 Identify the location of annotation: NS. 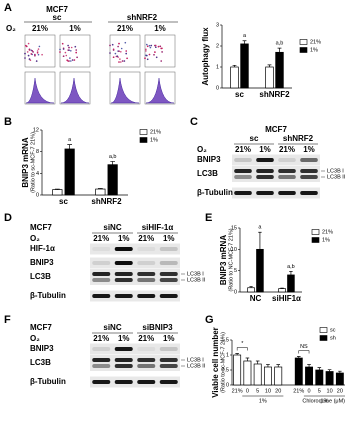
(304, 347).